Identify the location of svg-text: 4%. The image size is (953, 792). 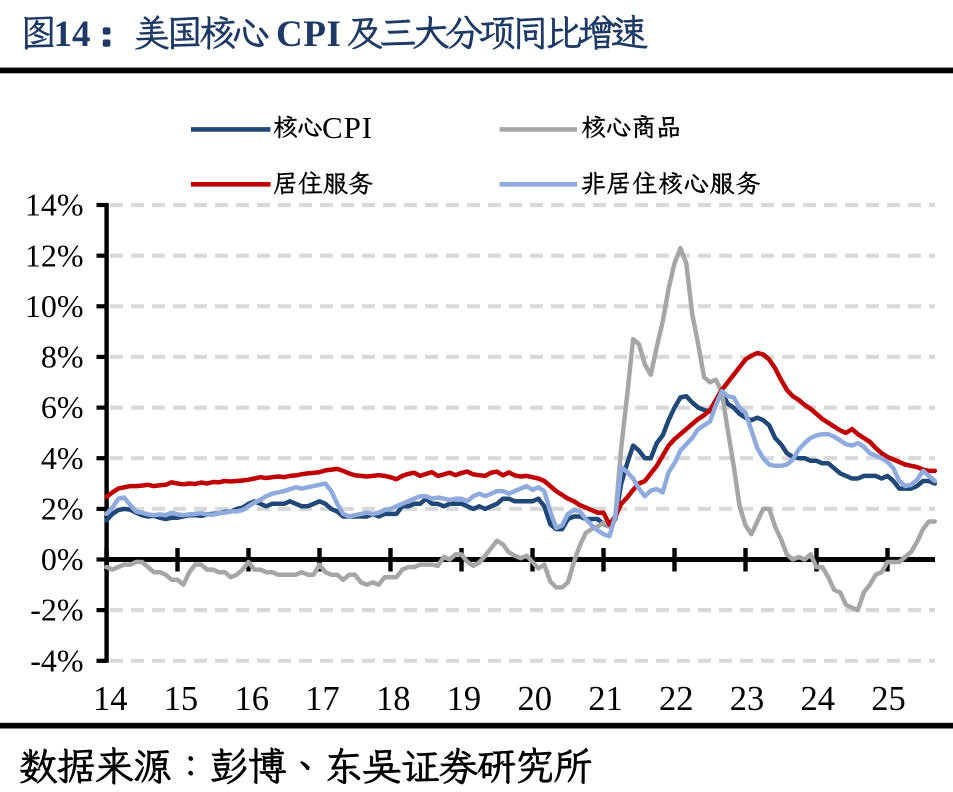
(62, 458).